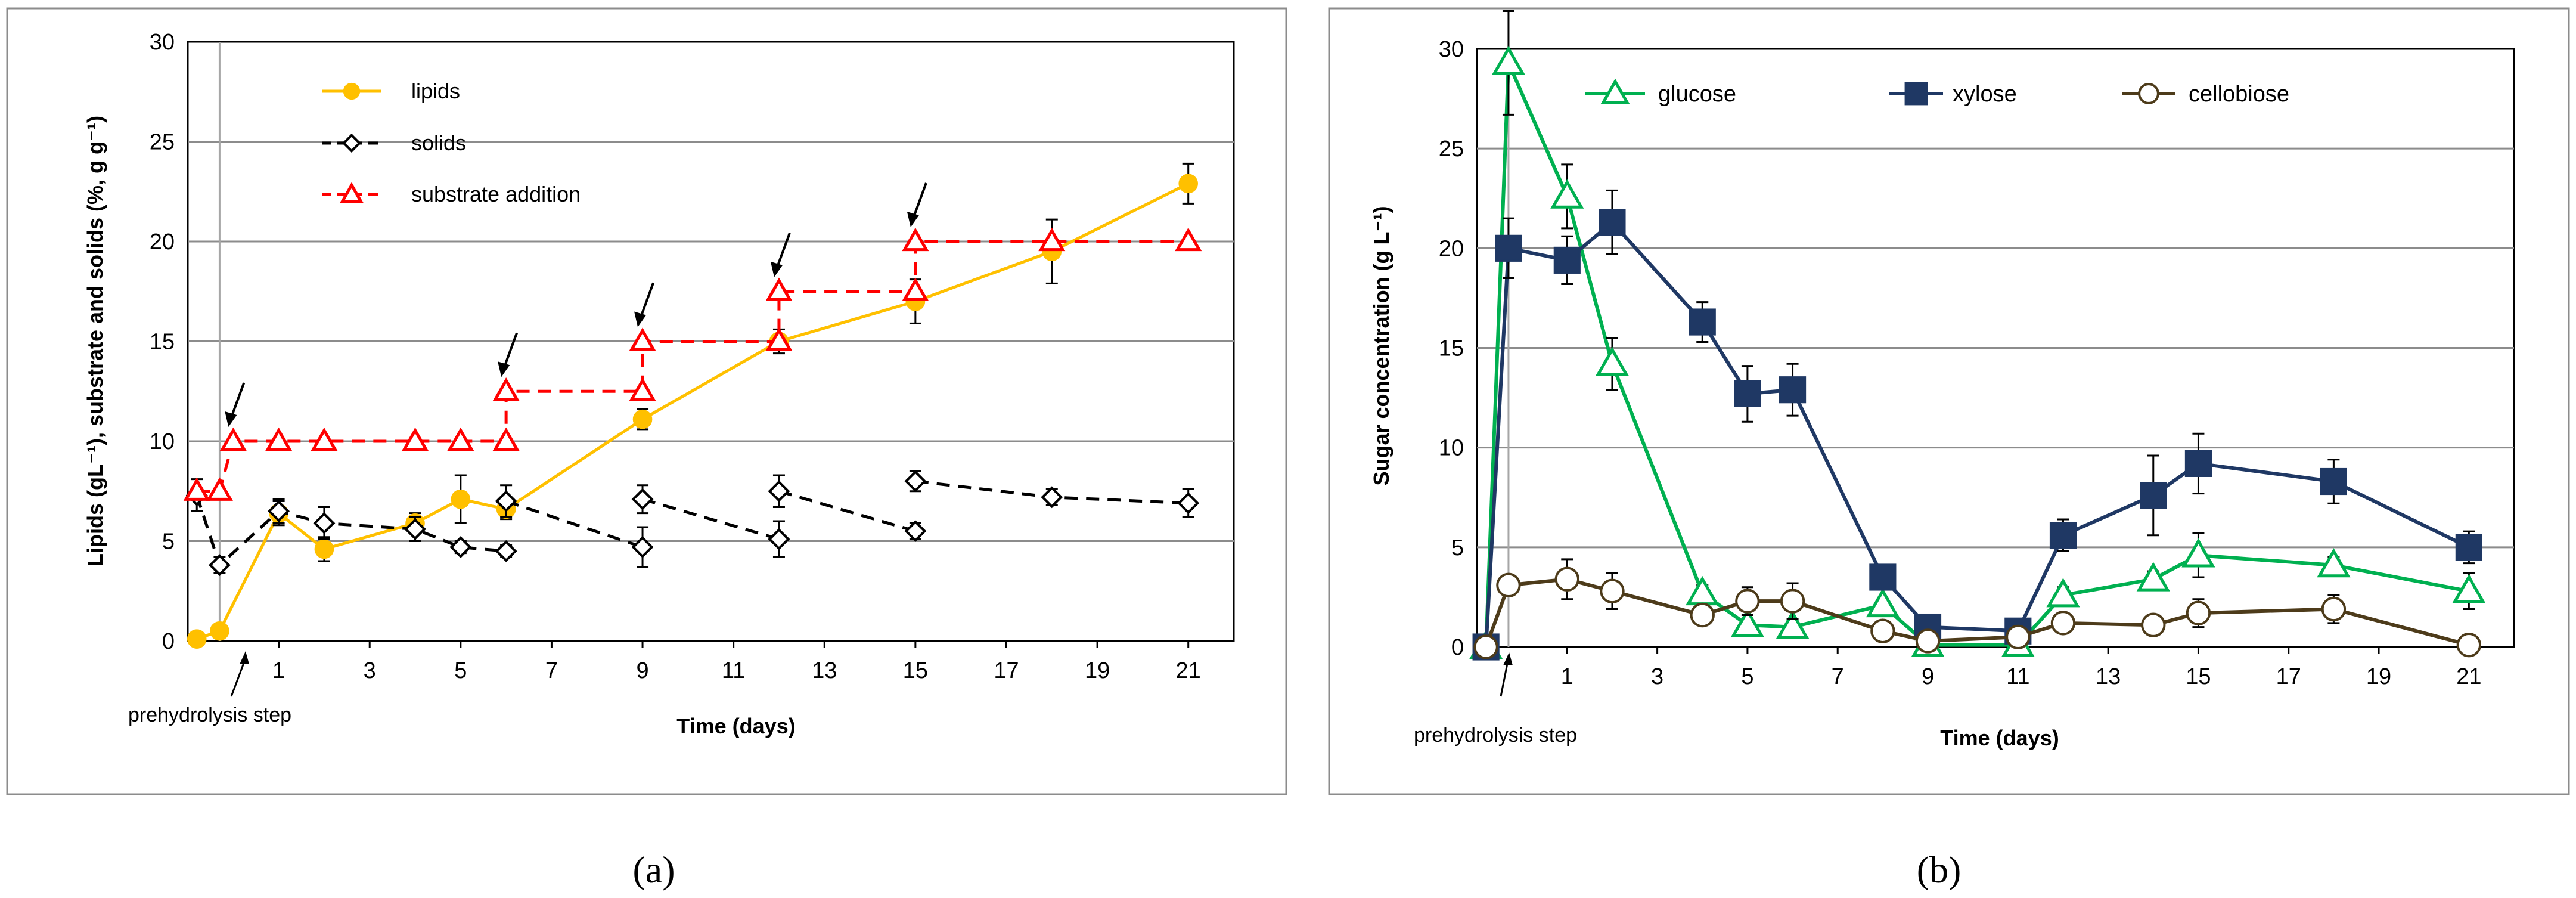 This screenshot has height=898, width=2576. Describe the element at coordinates (162, 441) in the screenshot. I see `a-y-tick-10: 10` at that location.